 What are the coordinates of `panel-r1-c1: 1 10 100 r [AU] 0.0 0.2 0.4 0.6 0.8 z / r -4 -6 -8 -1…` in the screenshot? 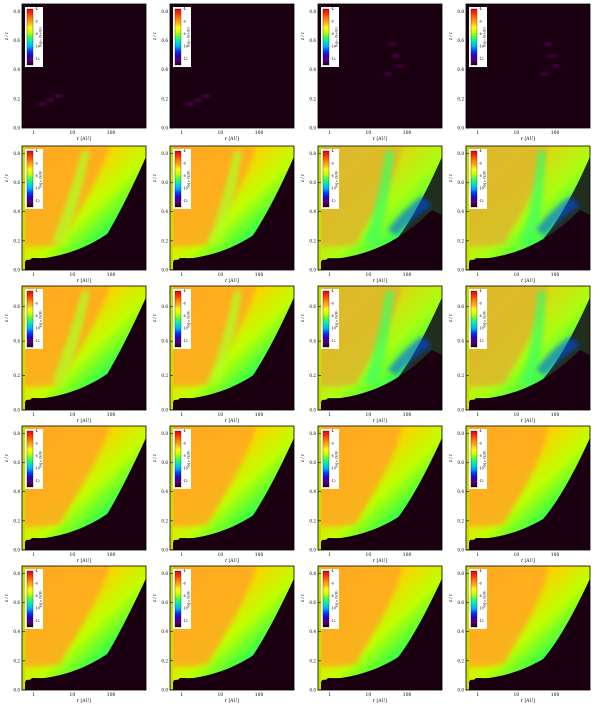 It's located at (75, 72).